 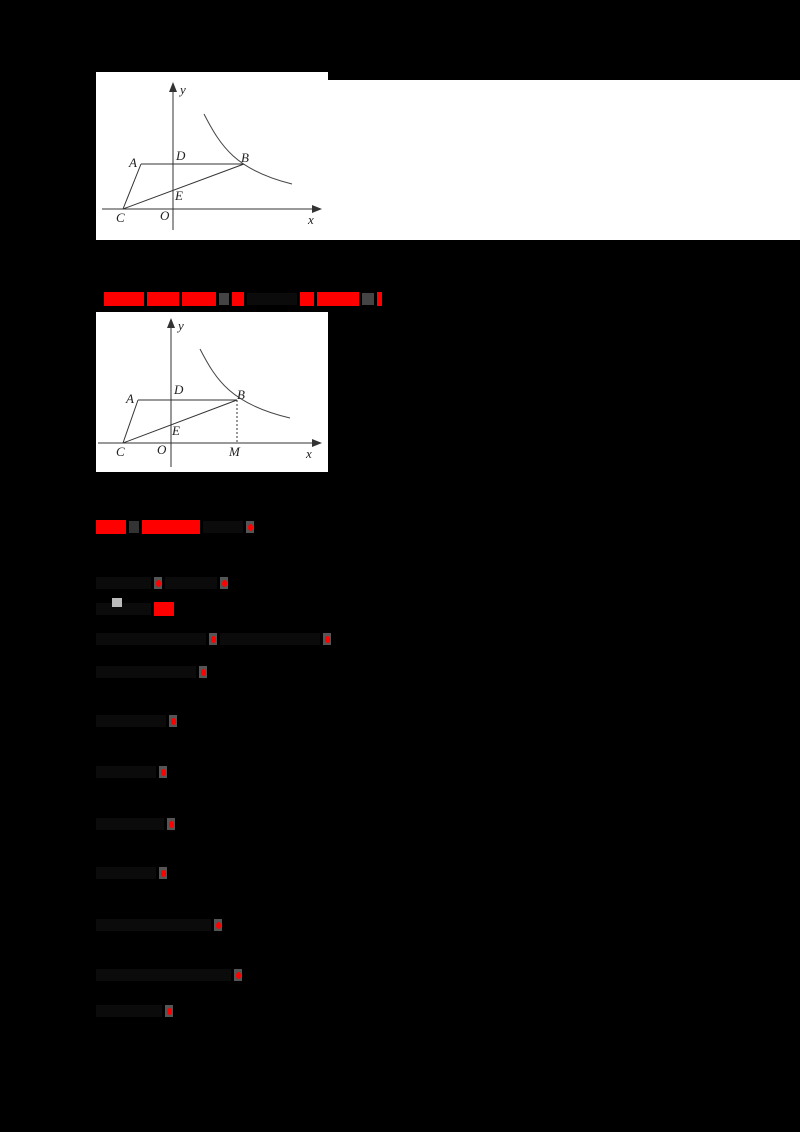 What do you see at coordinates (234, 451) in the screenshot?
I see `svg-text: M` at bounding box center [234, 451].